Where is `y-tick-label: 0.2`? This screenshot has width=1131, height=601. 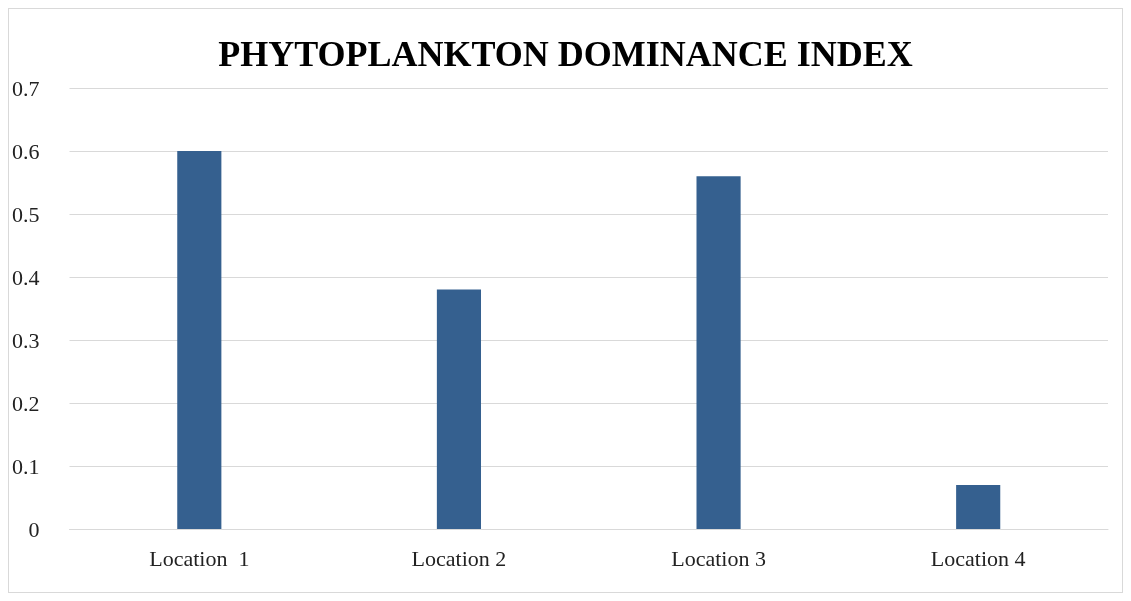 y-tick-label: 0.2 is located at coordinates (26, 403).